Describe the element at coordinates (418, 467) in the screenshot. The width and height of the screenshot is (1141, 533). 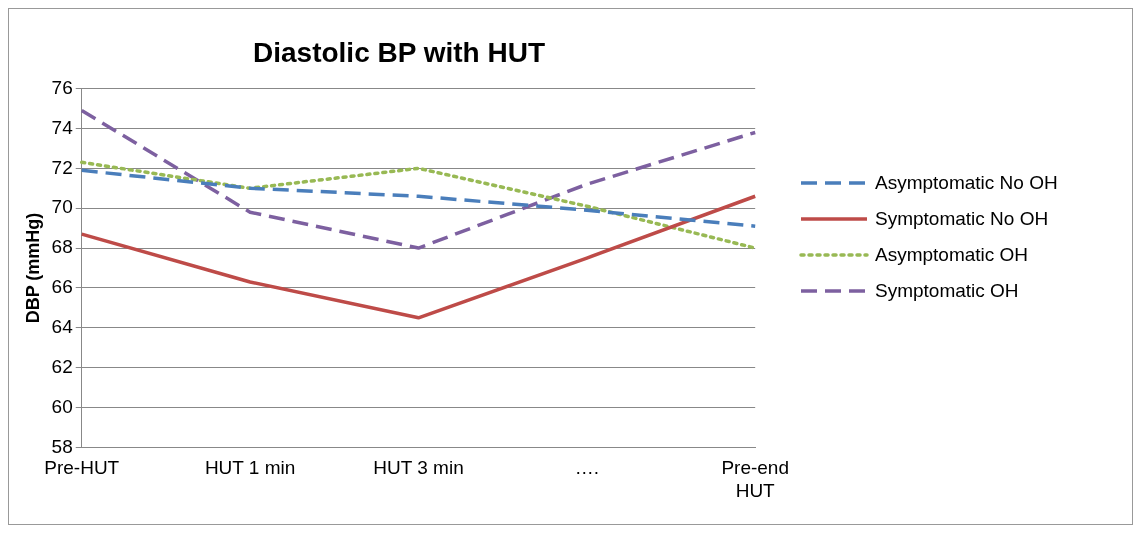
I see `x-tick-label: HUT 3 min` at that location.